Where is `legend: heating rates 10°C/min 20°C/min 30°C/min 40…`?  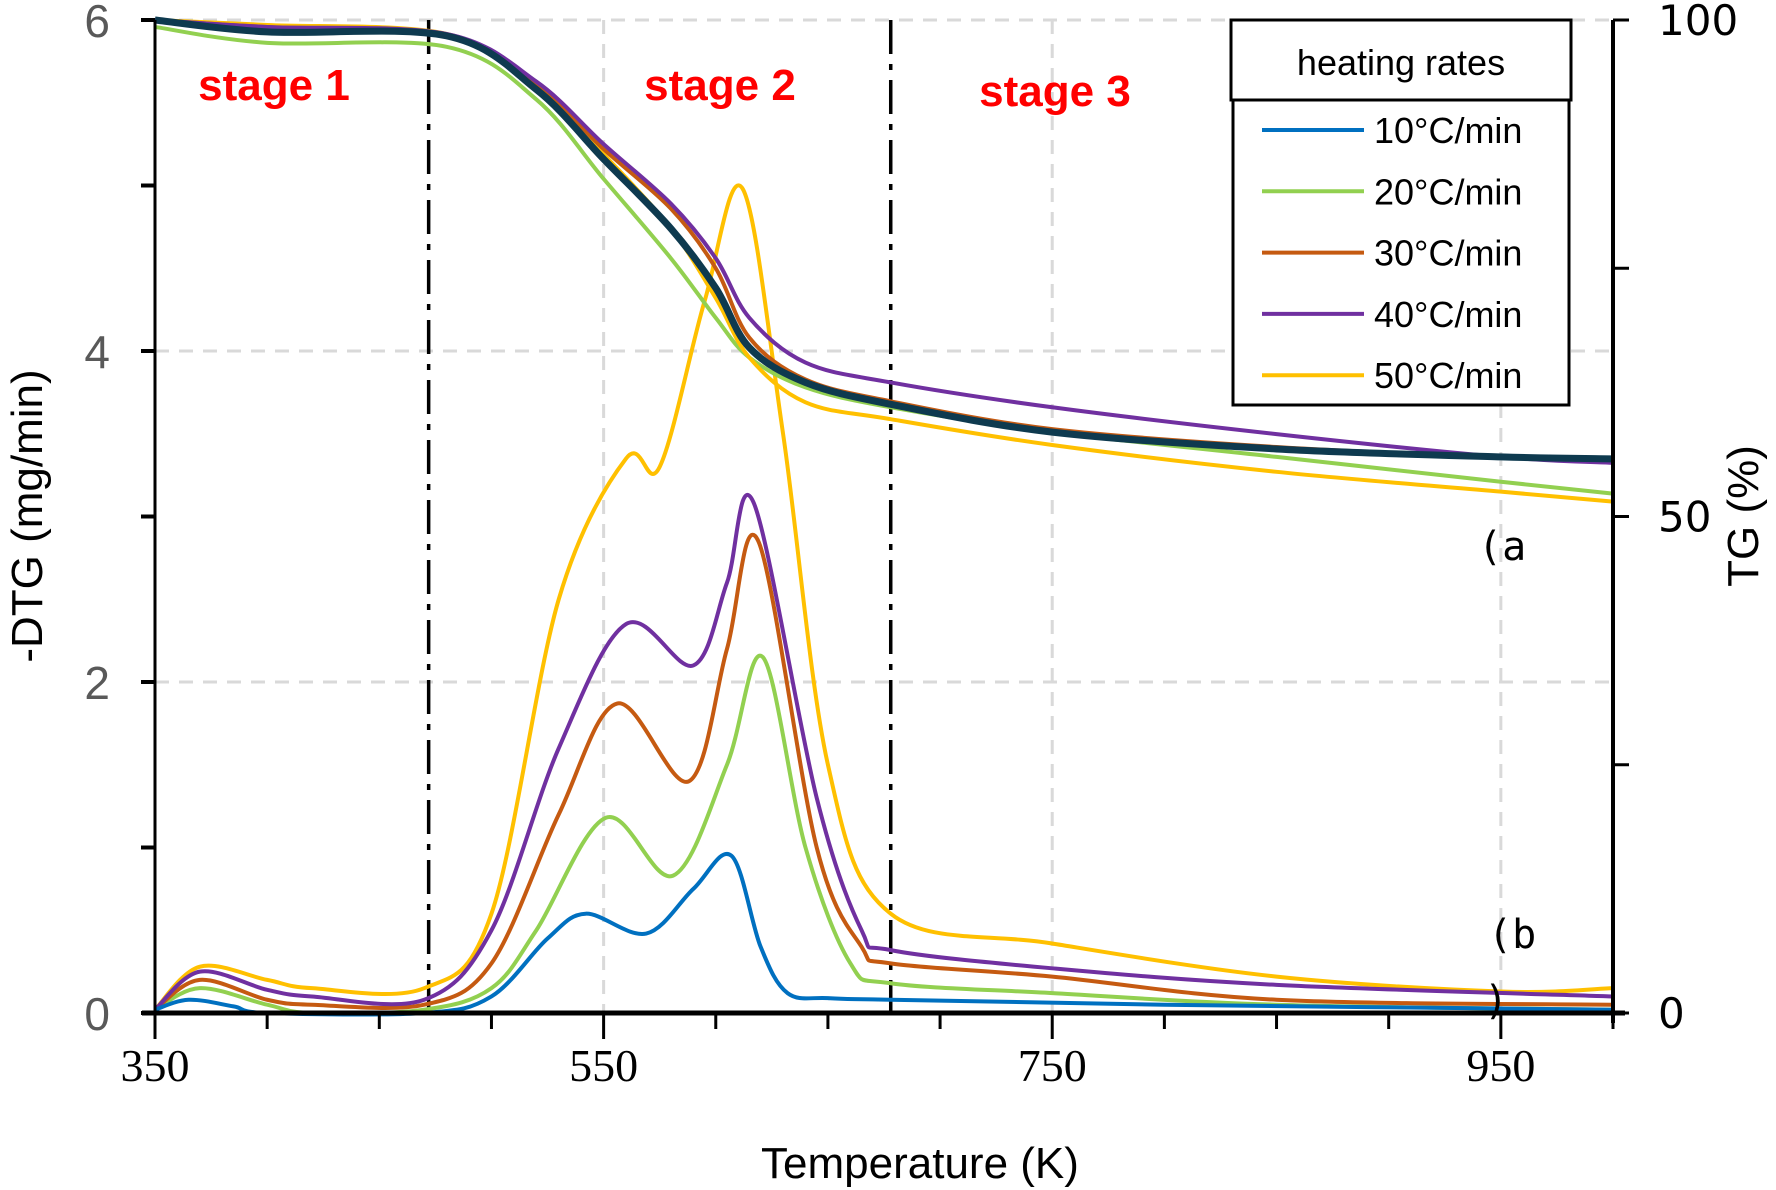
legend: heating rates 10°C/min 20°C/min 30°C/min 40… is located at coordinates (1401, 212).